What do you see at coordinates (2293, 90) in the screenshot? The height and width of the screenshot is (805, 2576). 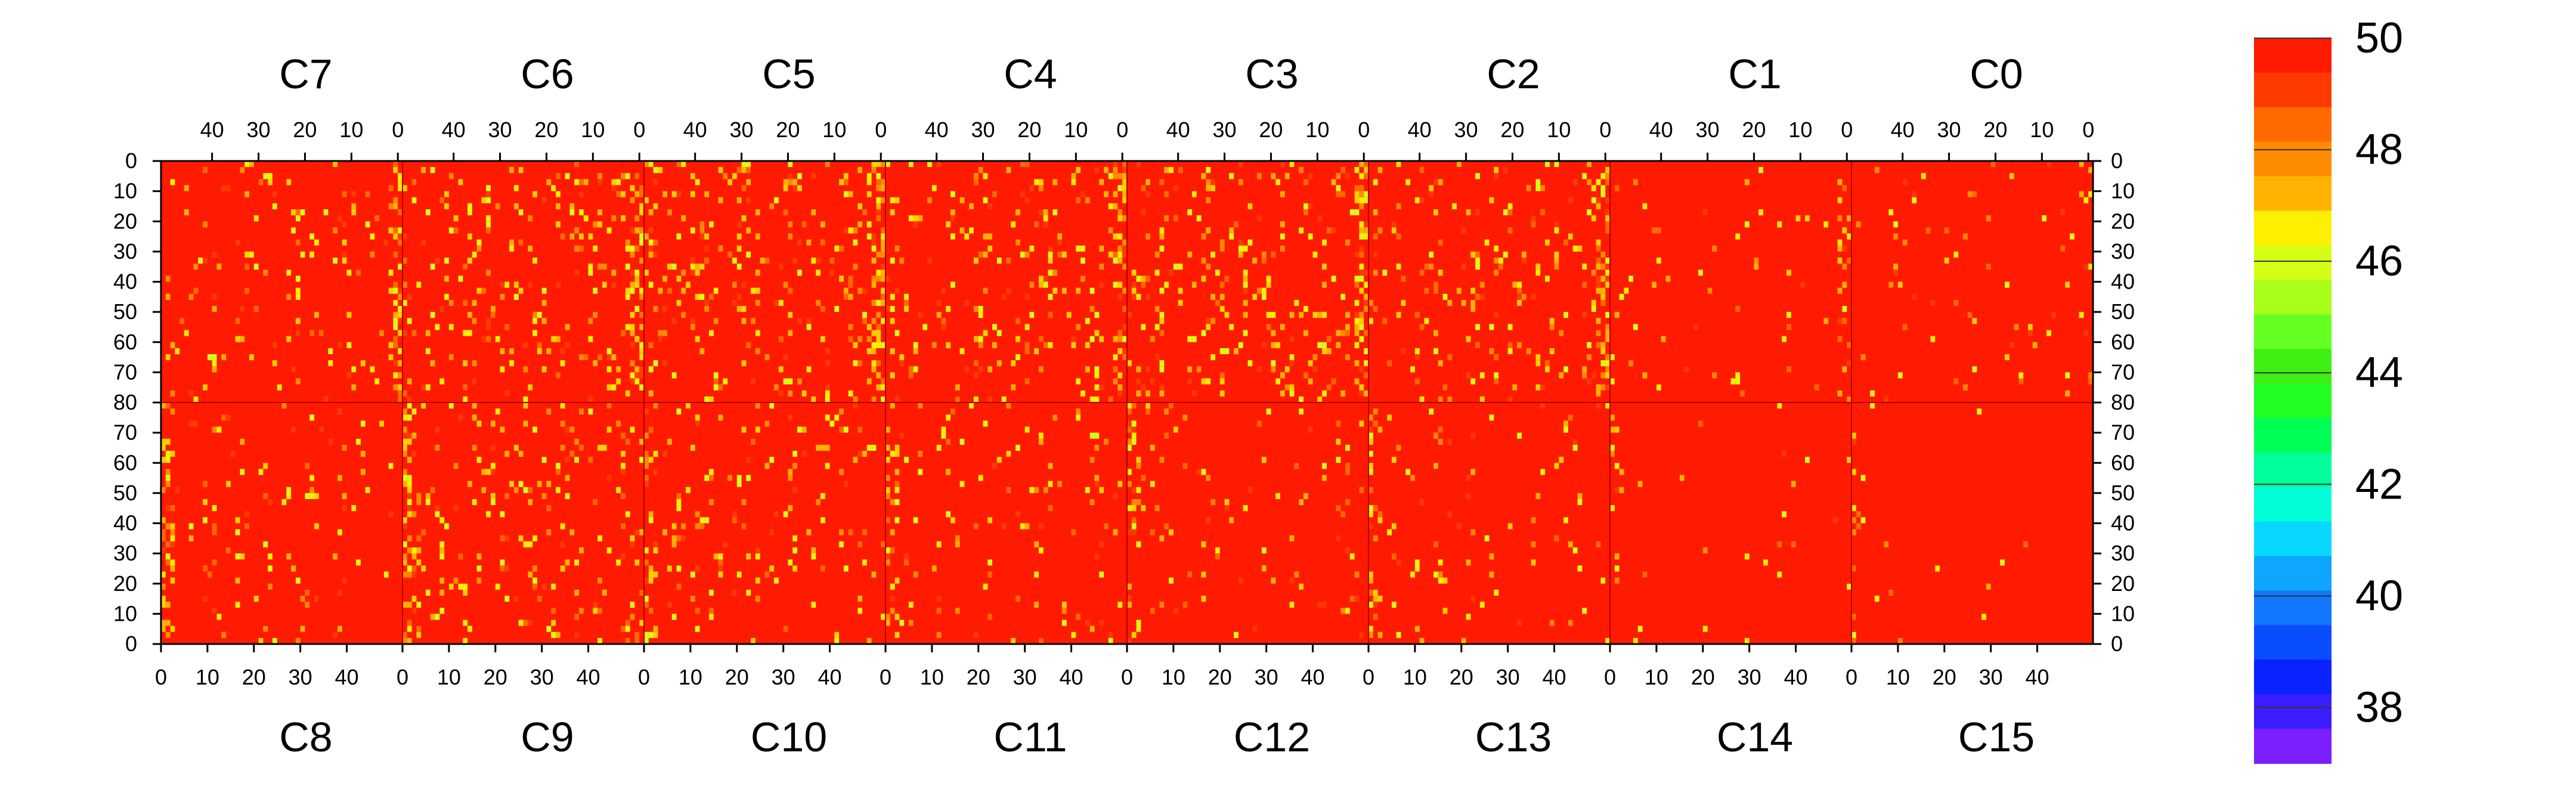 I see `colorbar-segment` at bounding box center [2293, 90].